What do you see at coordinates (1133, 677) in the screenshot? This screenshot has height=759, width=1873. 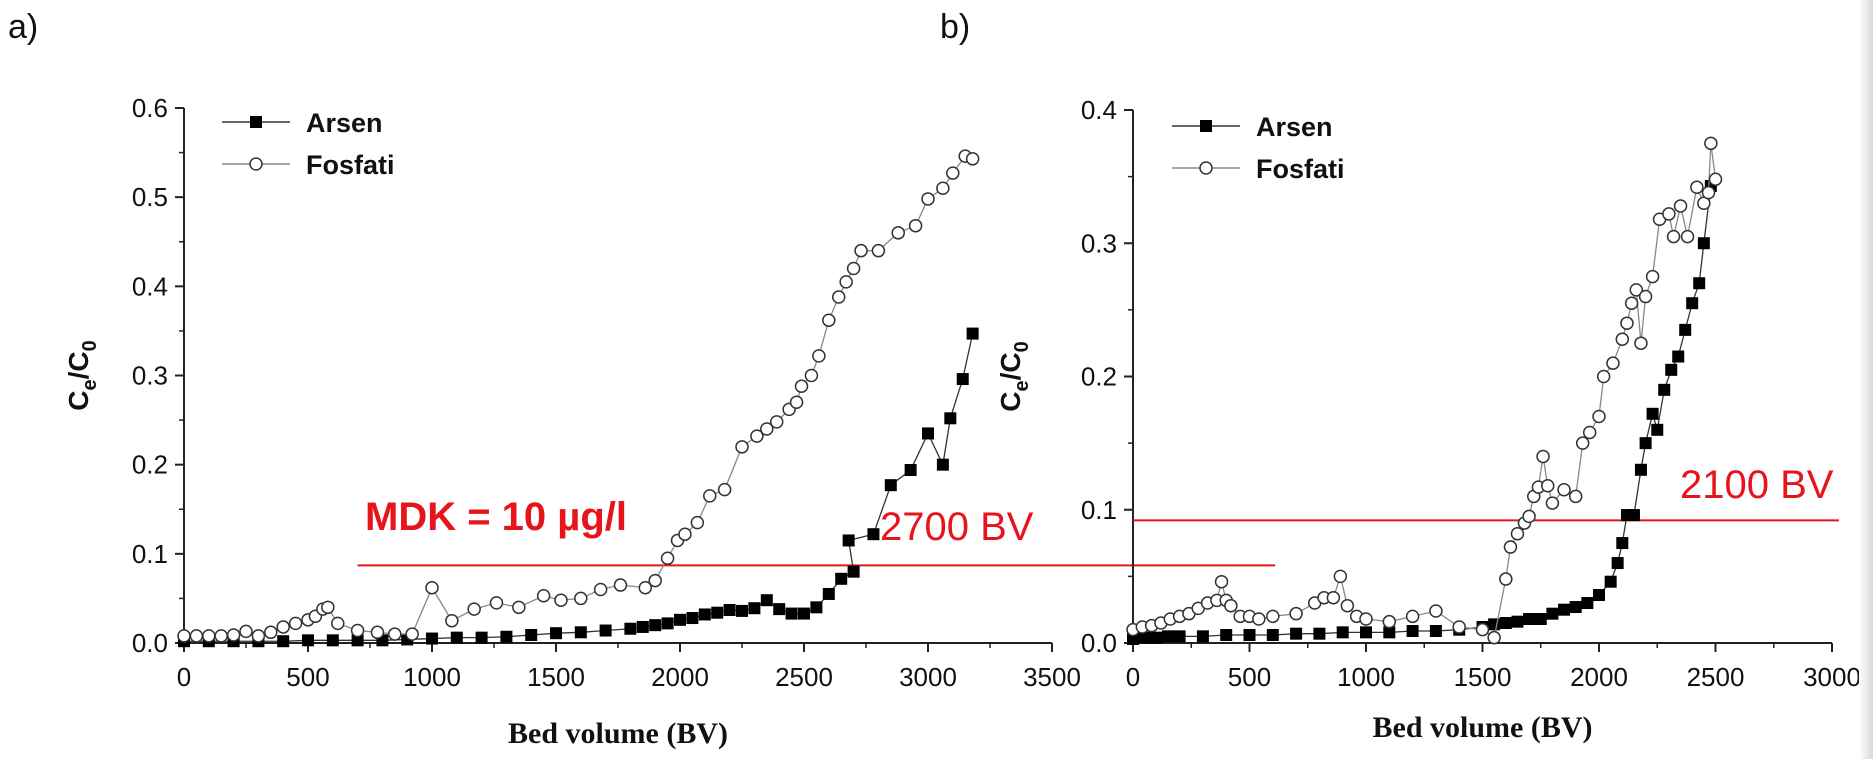 I see `x-tick-label: 0` at bounding box center [1133, 677].